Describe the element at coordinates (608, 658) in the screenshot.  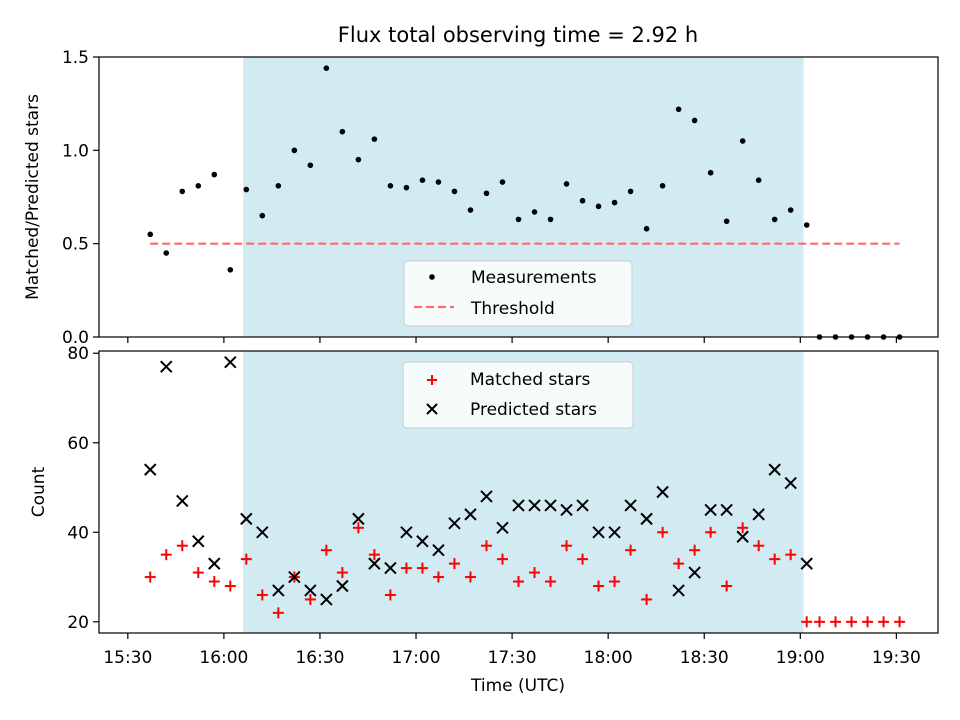
I see `x-tick-label: 18:00` at that location.